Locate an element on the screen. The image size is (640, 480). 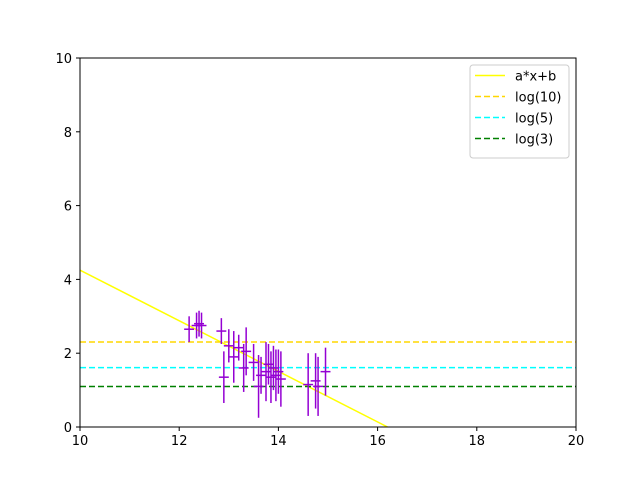
legend-frame is located at coordinates (519, 111).